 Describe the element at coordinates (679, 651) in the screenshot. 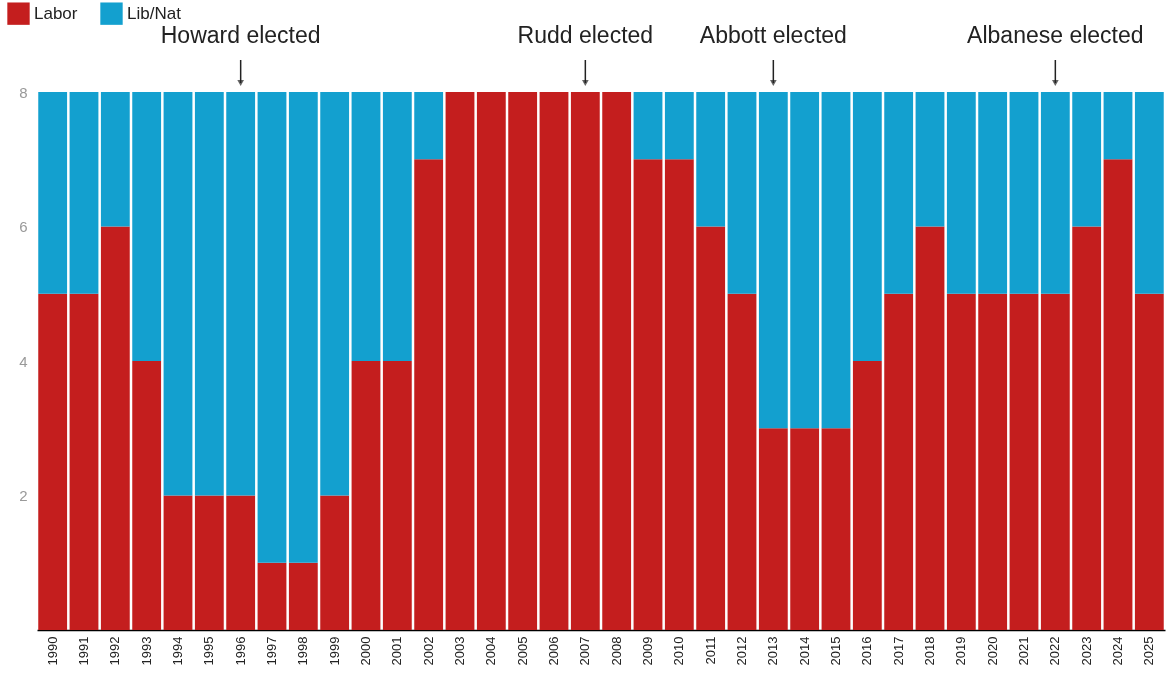

I see `x-tick-label: 2010` at that location.